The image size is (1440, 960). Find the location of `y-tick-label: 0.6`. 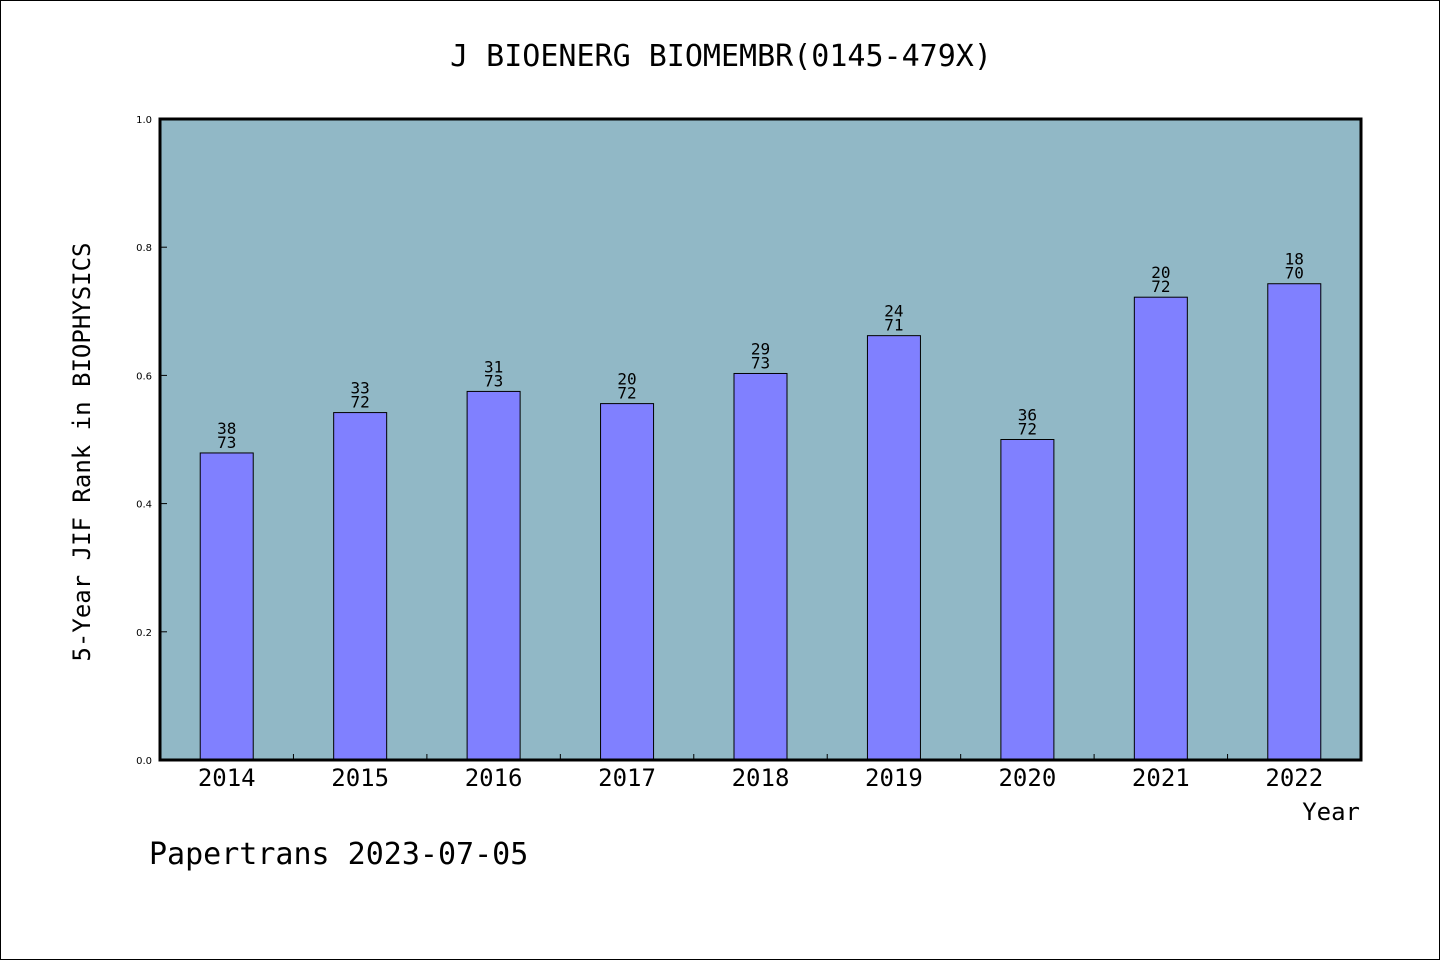

y-tick-label: 0.6 is located at coordinates (144, 376).